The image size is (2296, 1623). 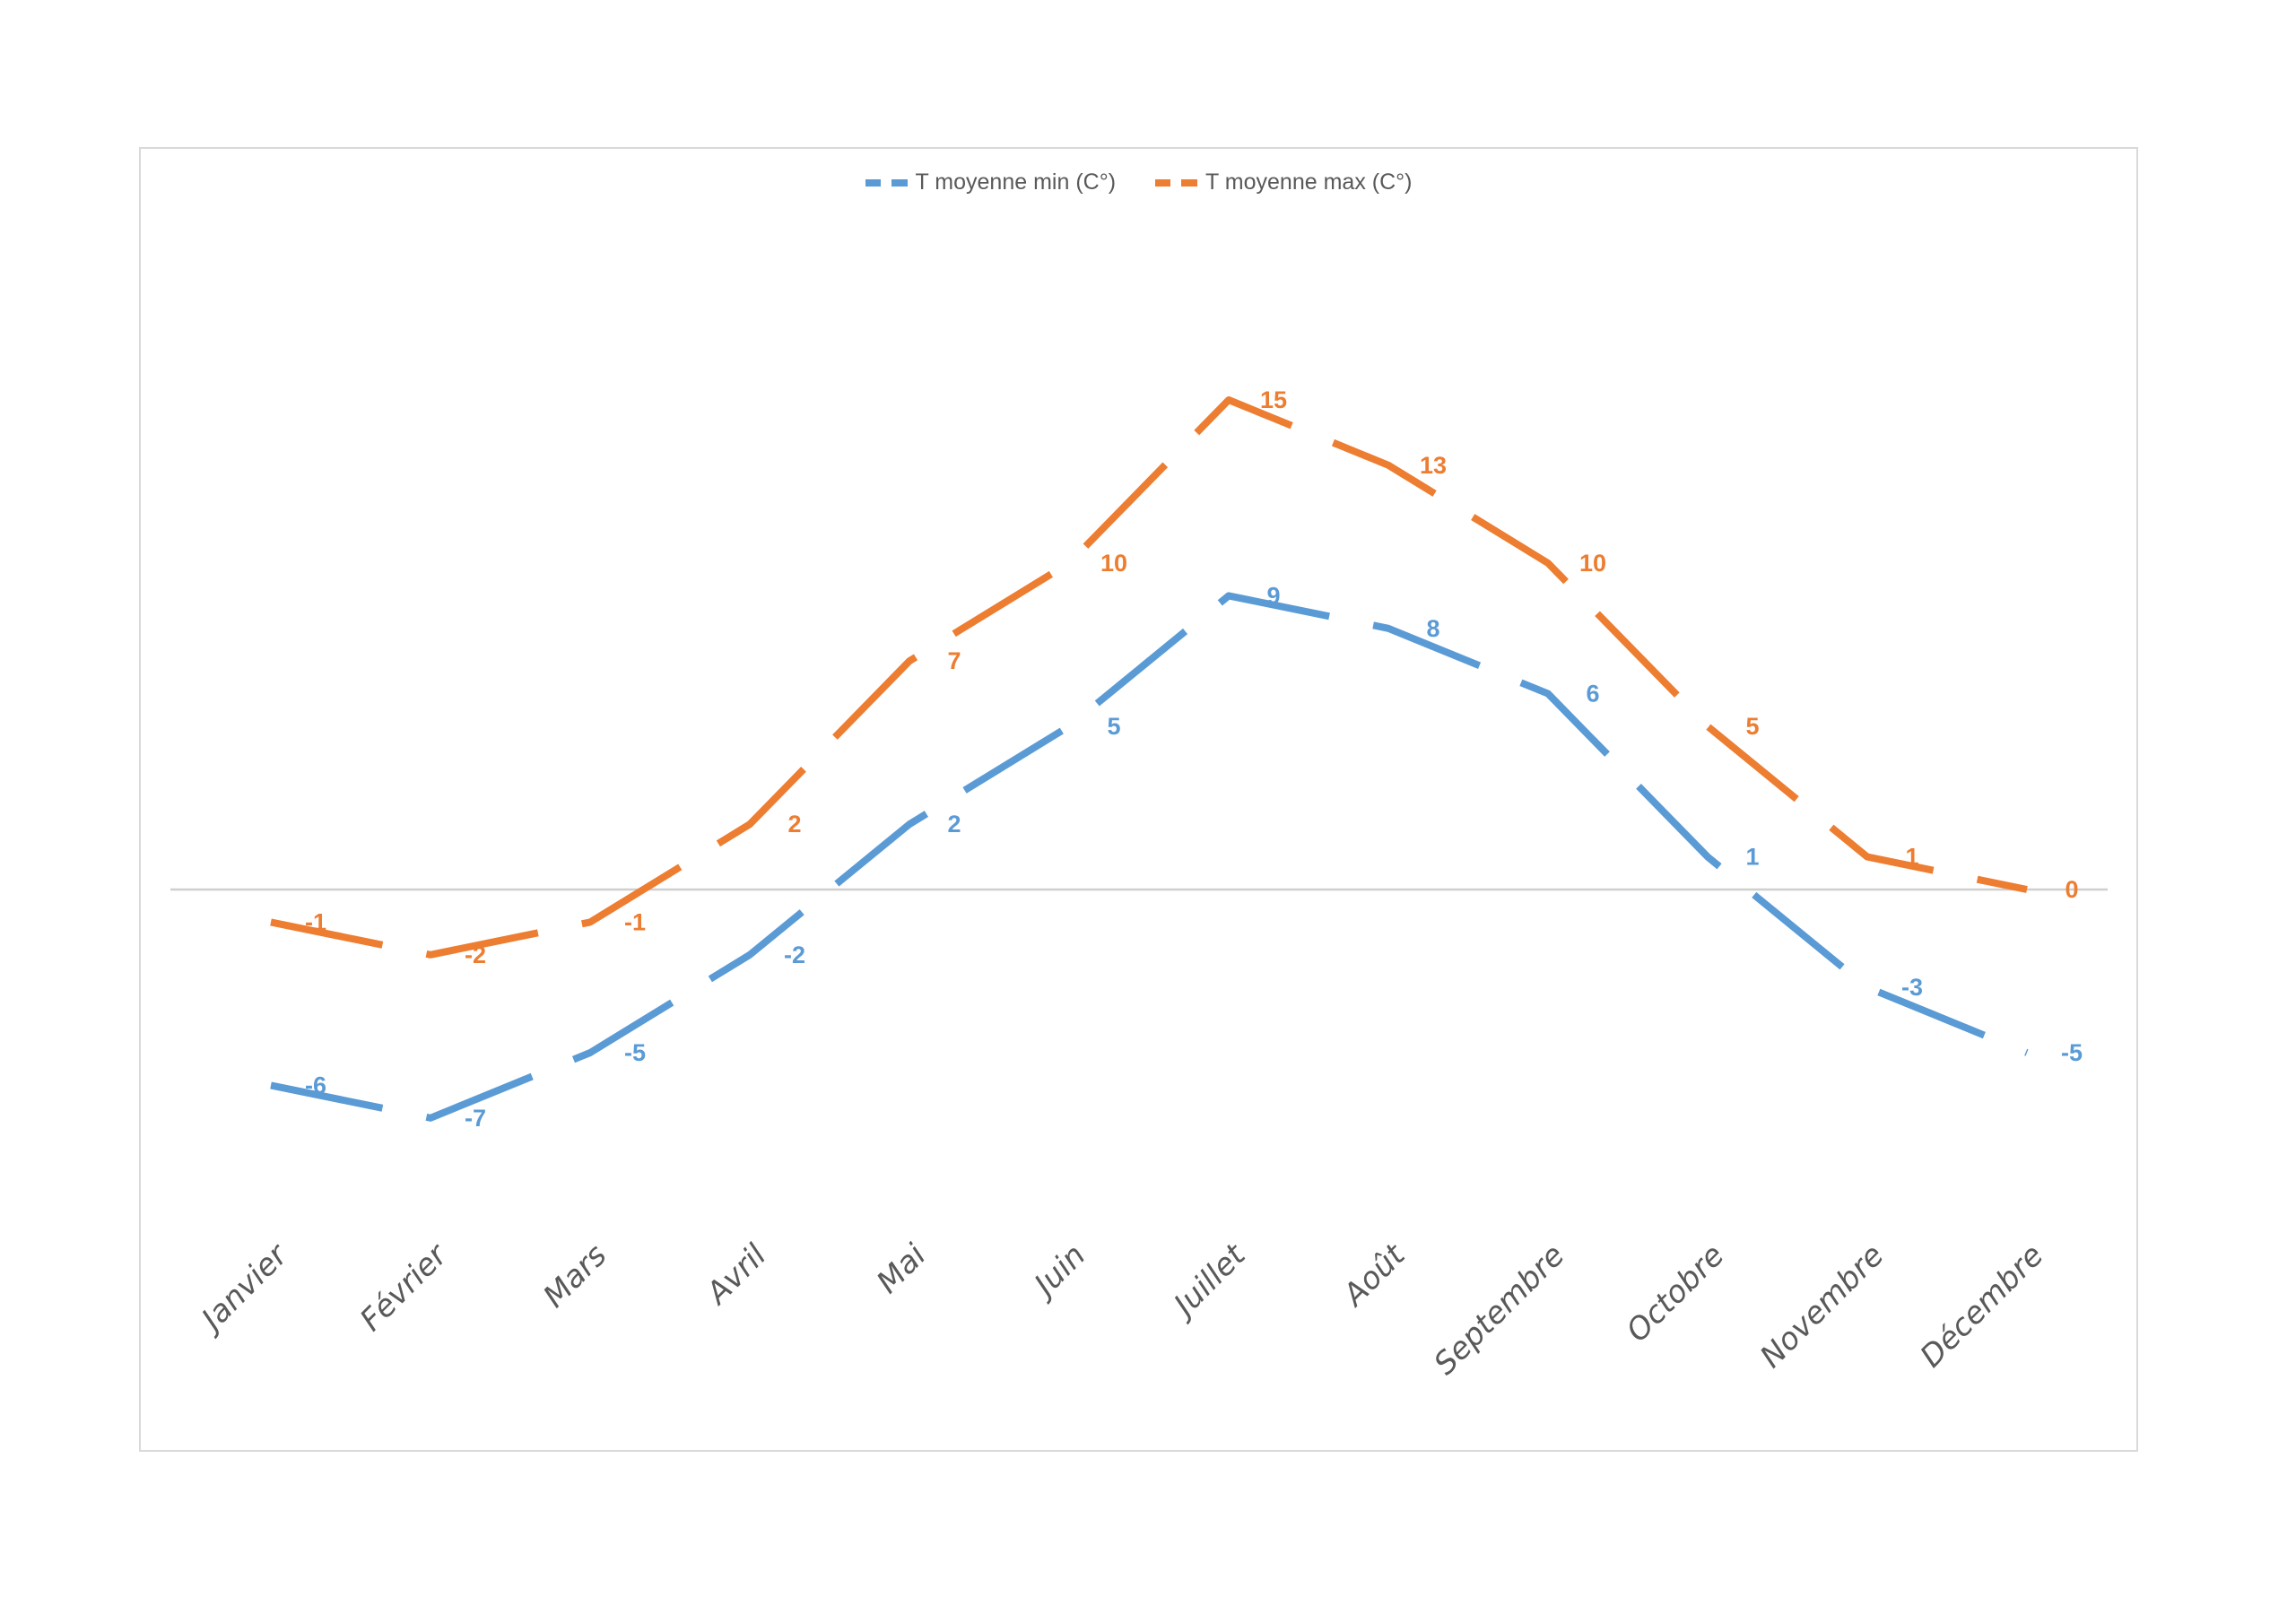 I want to click on month-label: Septembre, so click(x=1499, y=1309).